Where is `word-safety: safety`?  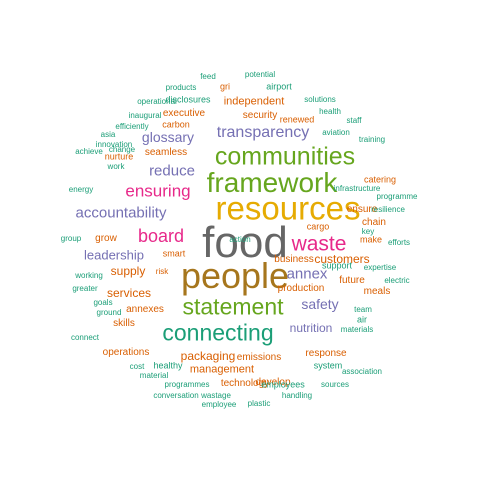 word-safety: safety is located at coordinates (320, 304).